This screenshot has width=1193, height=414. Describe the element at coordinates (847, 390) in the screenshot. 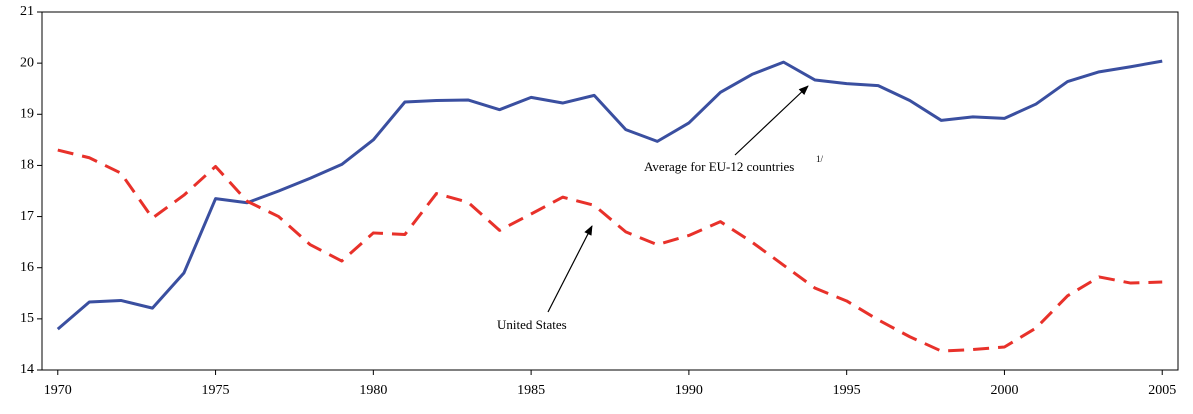

I see `x-tick-label: 1995` at that location.